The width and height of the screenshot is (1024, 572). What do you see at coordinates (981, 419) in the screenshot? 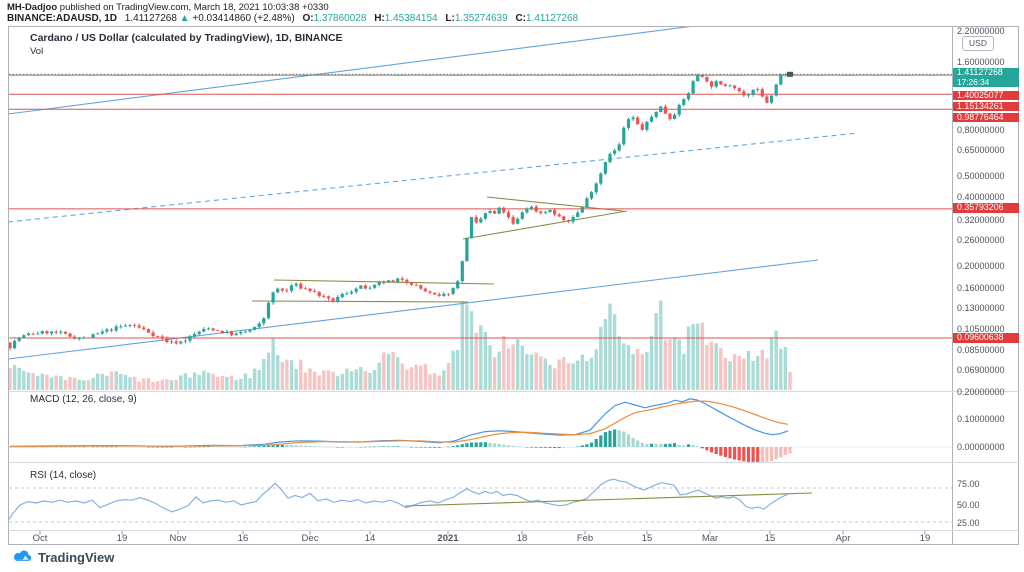
I see `macd-tick-label: 0.10000000` at bounding box center [981, 419].